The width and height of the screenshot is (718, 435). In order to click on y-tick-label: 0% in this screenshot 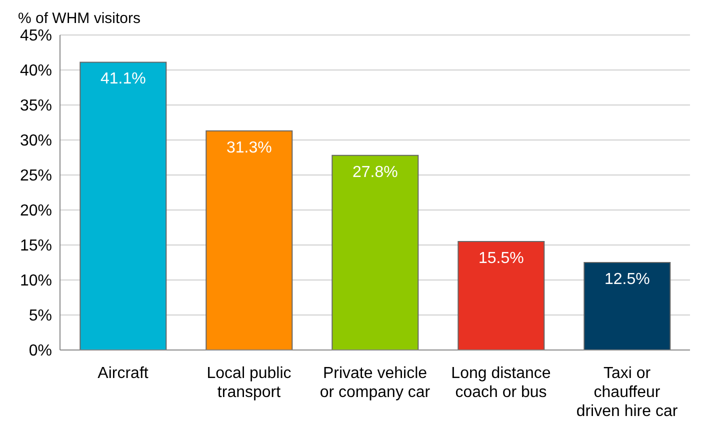, I will do `click(40, 351)`.